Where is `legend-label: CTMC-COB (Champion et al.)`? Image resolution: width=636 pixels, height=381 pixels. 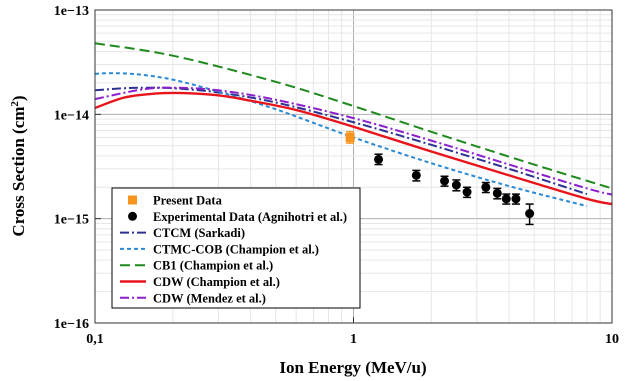
legend-label: CTMC-COB (Champion et al.) is located at coordinates (236, 249).